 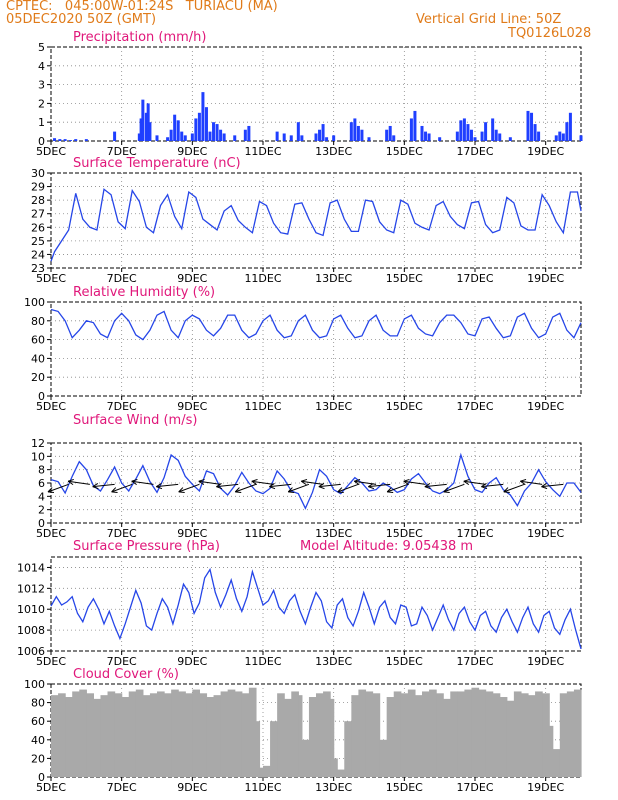 I want to click on panel-title: Precipitation (mm/h), so click(x=139, y=37).